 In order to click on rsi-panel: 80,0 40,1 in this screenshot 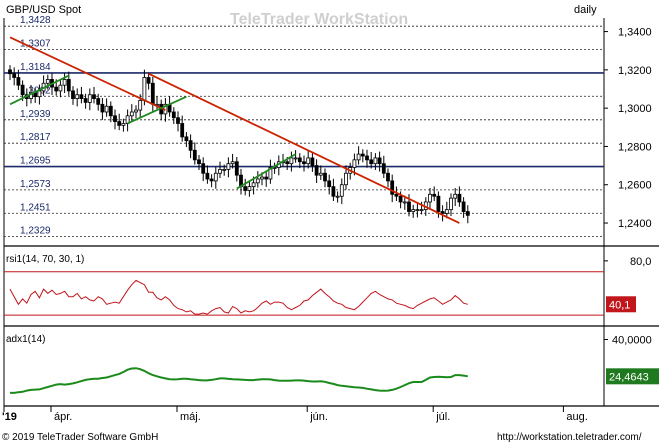, I will do `click(327, 286)`.